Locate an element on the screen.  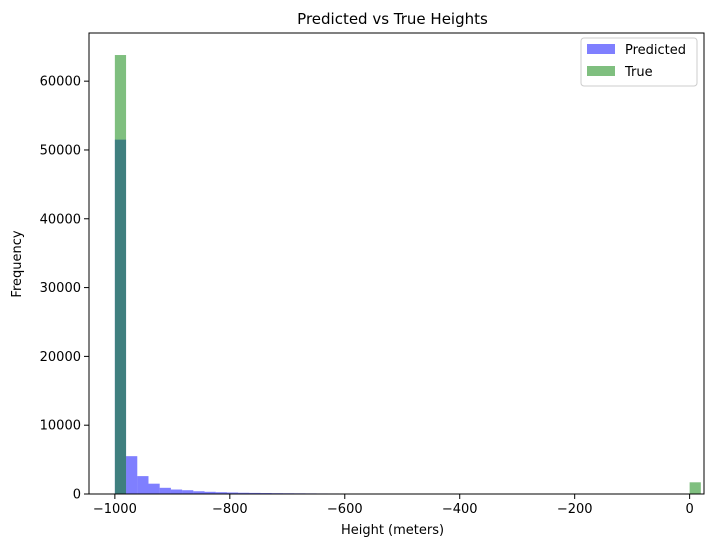
y-tick-label: 60000 is located at coordinates (60, 82).